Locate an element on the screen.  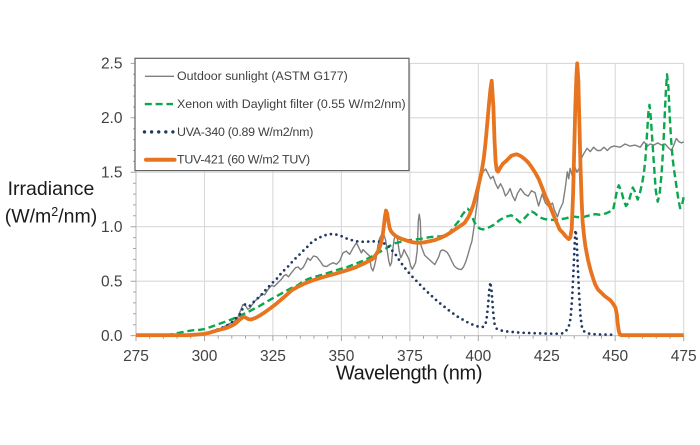
svg-text: 400 is located at coordinates (478, 356).